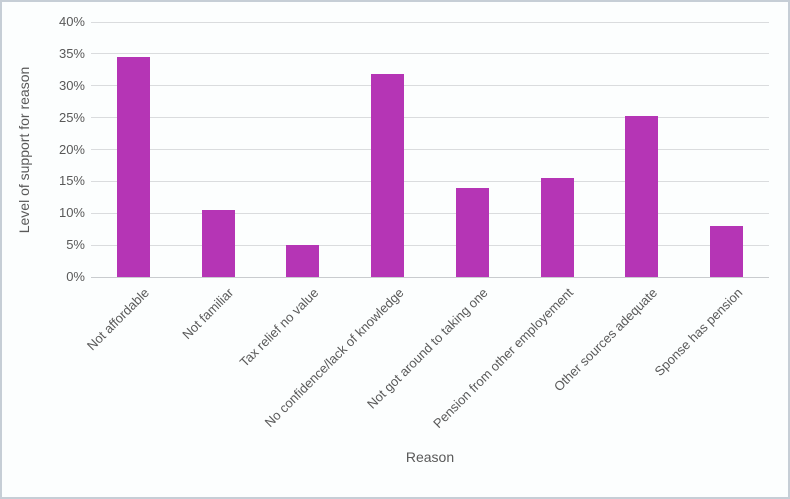 Image resolution: width=790 pixels, height=499 pixels. What do you see at coordinates (24, 150) in the screenshot?
I see `y-axis-title: Level of support for reason` at bounding box center [24, 150].